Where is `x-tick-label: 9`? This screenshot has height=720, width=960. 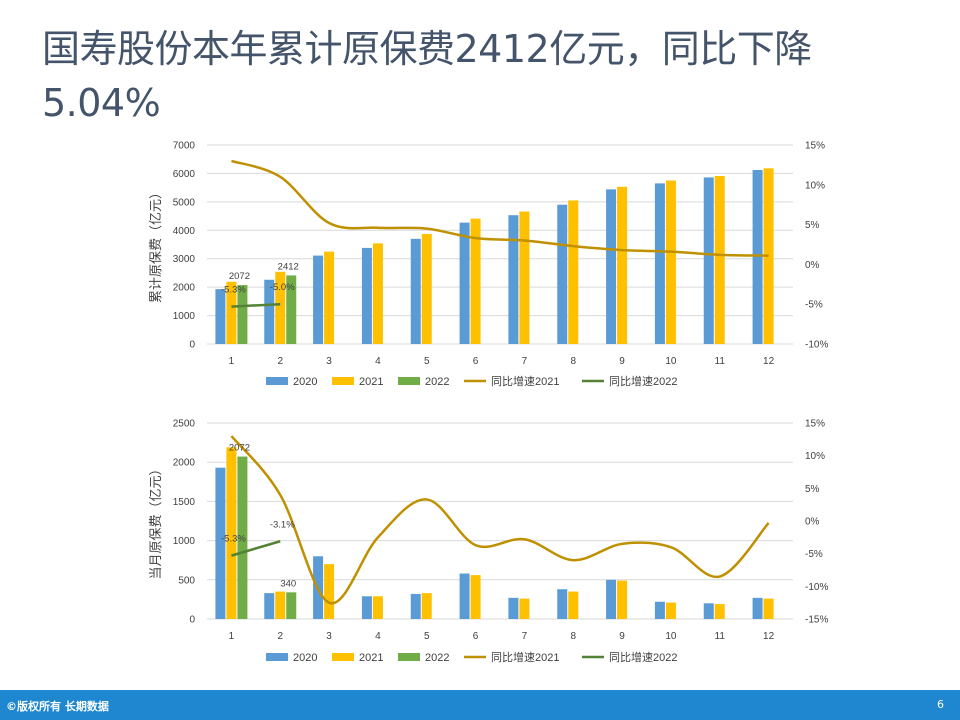
x-tick-label: 9 is located at coordinates (622, 636).